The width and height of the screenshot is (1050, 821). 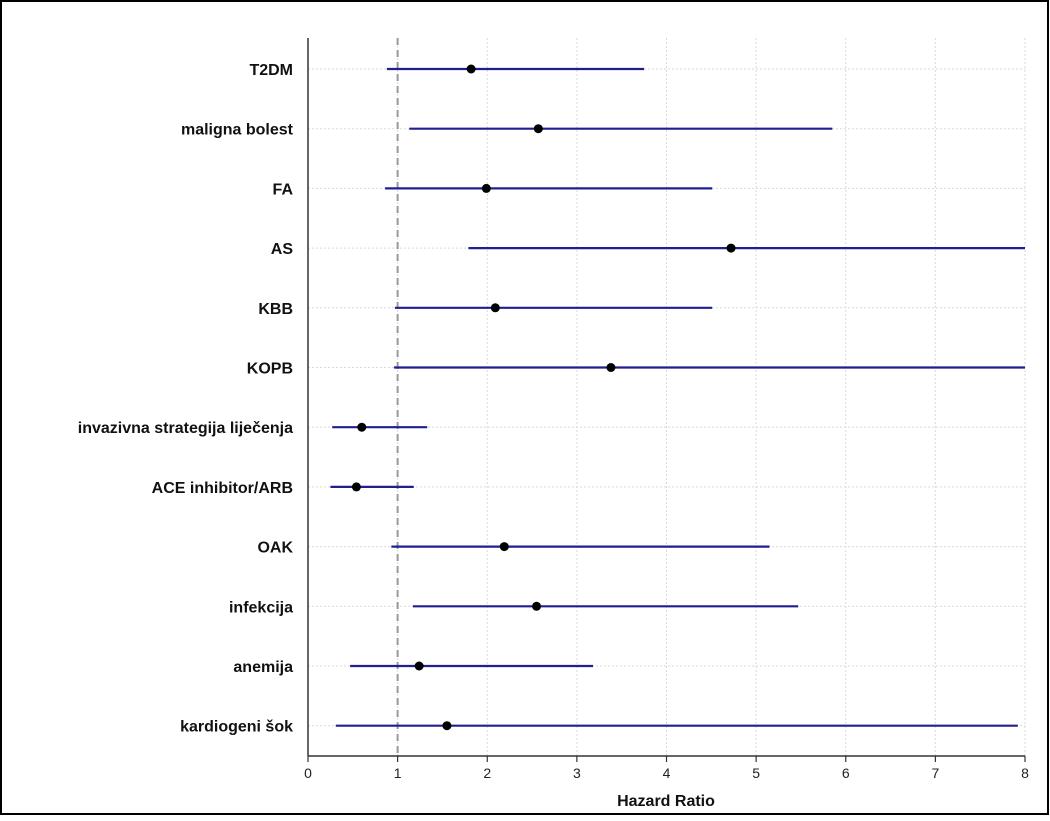 I want to click on x-tick-label-2: 2, so click(x=487, y=773).